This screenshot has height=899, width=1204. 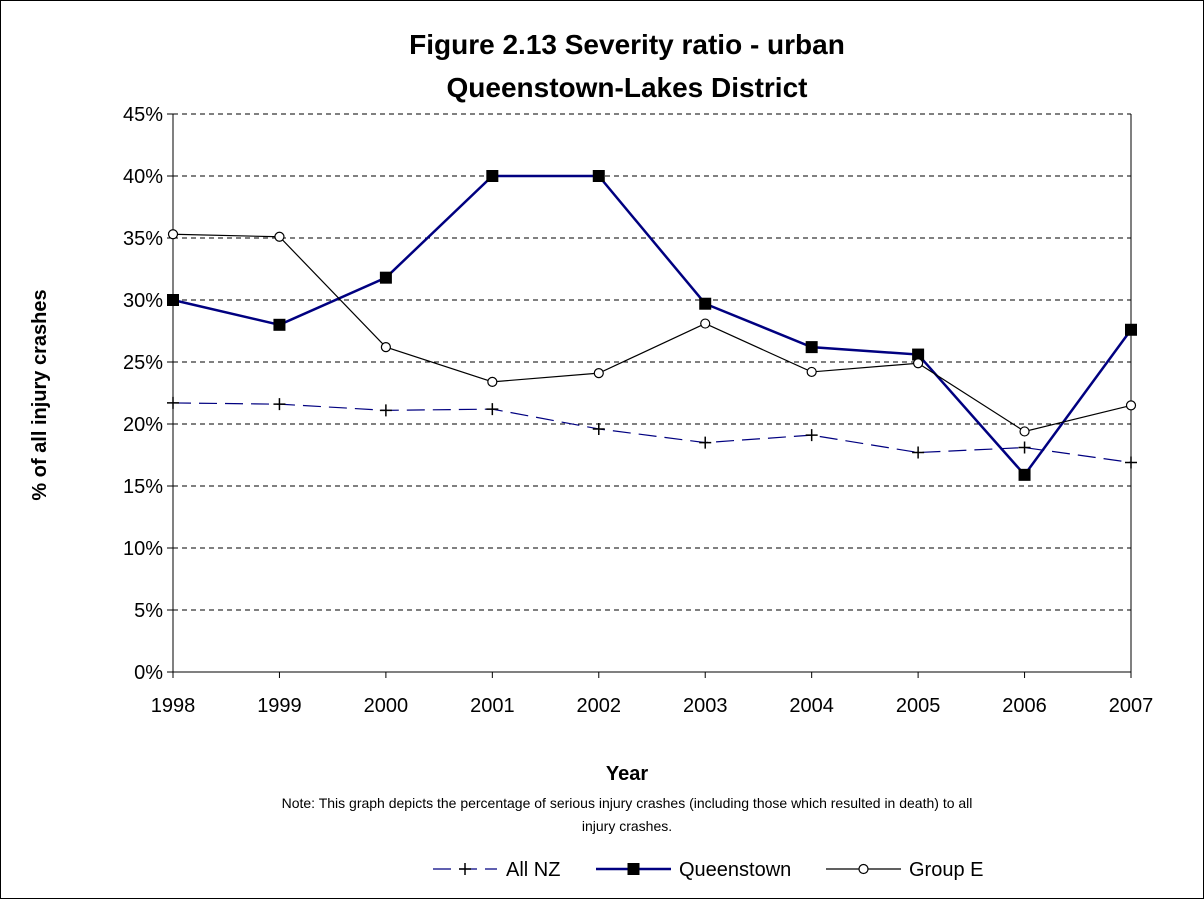 I want to click on x-tick-label: 2005, so click(x=918, y=706).